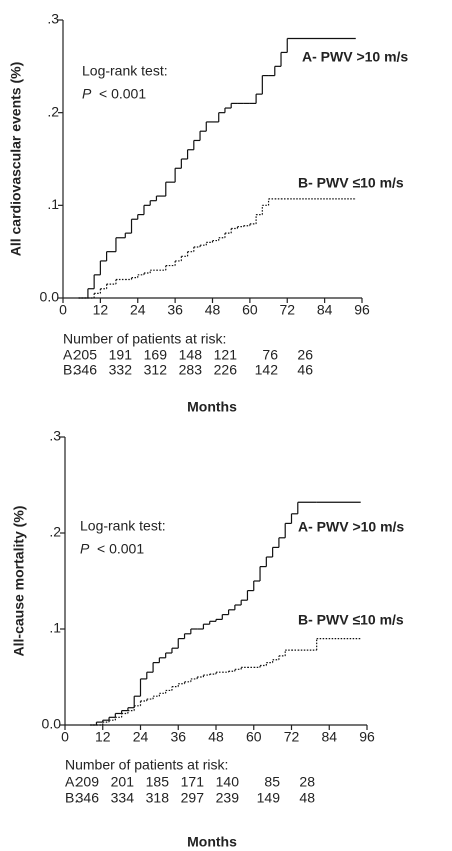  I want to click on risk-value: 46, so click(305, 370).